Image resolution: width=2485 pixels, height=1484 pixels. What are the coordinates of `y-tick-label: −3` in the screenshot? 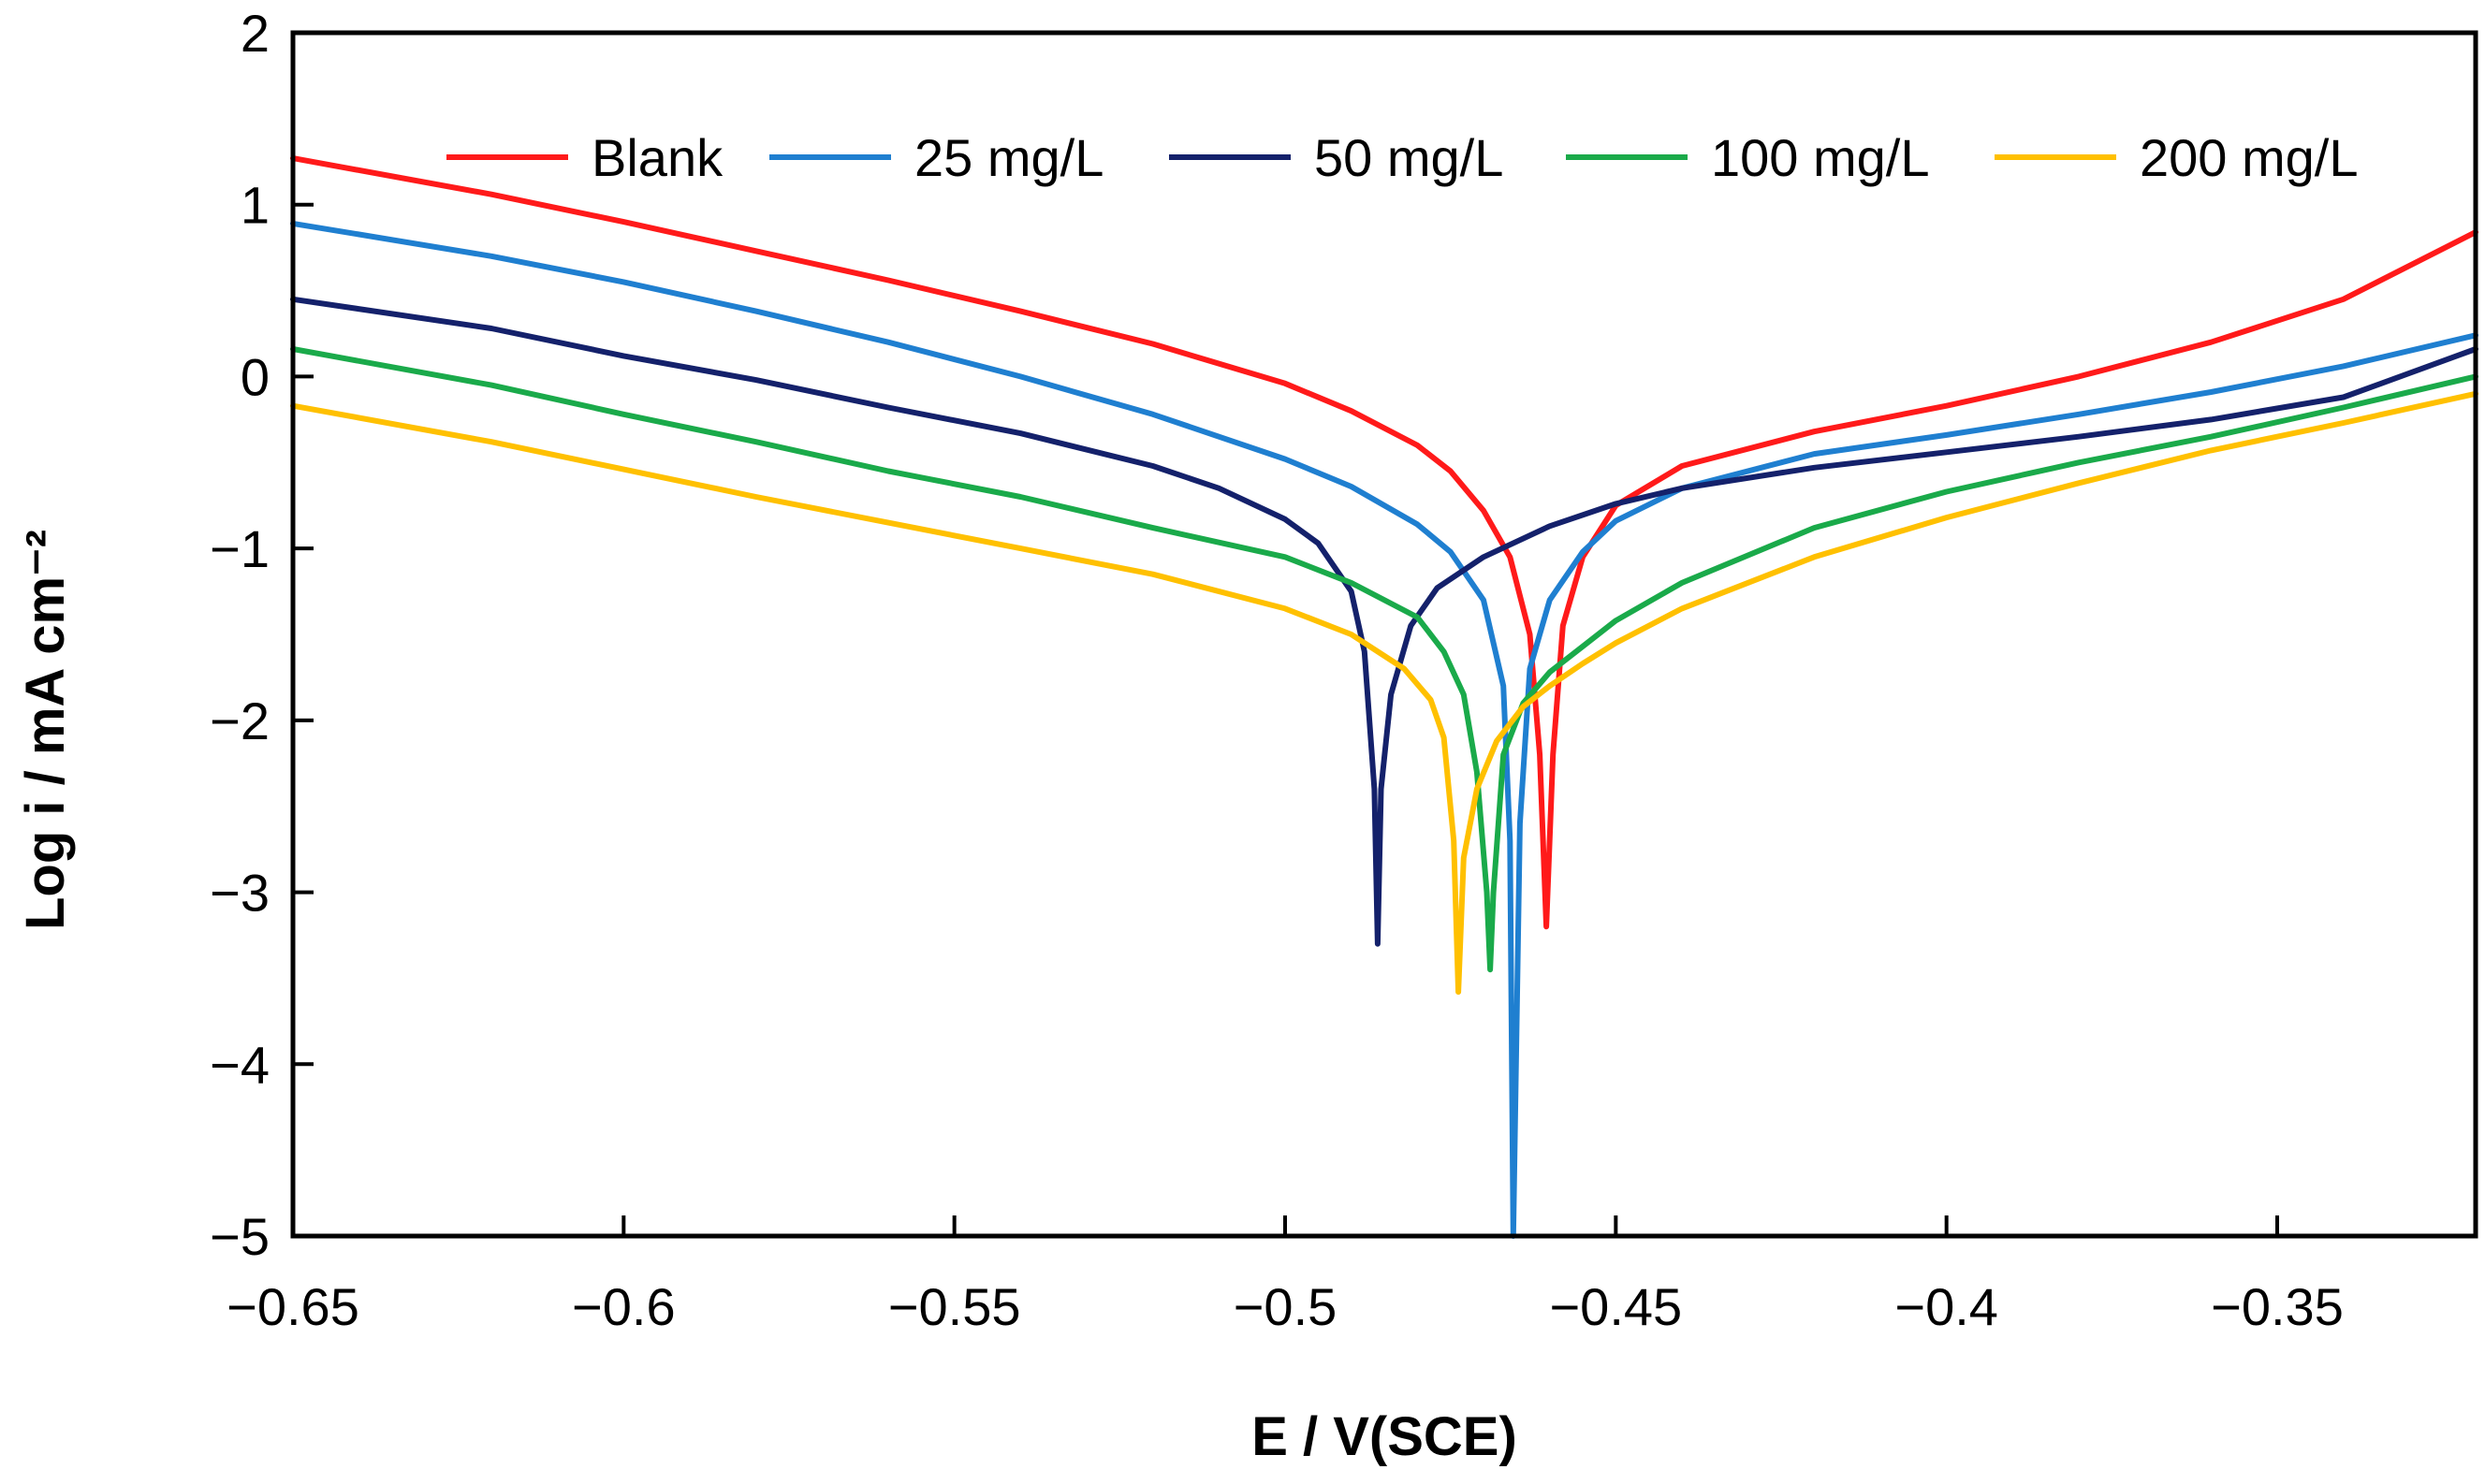 It's located at (240, 893).